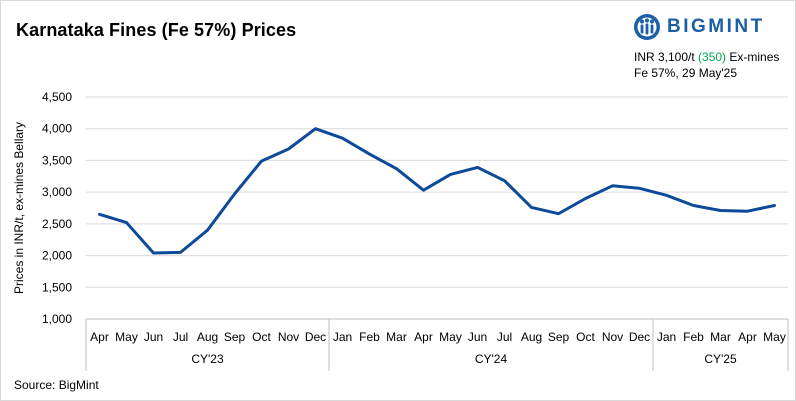 Image resolution: width=796 pixels, height=401 pixels. I want to click on price-change: (350), so click(712, 57).